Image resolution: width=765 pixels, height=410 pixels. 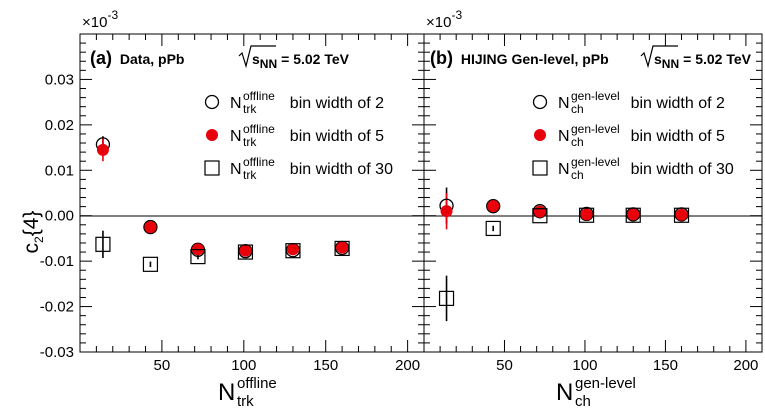 I want to click on x-tick-label: 100, so click(x=584, y=365).